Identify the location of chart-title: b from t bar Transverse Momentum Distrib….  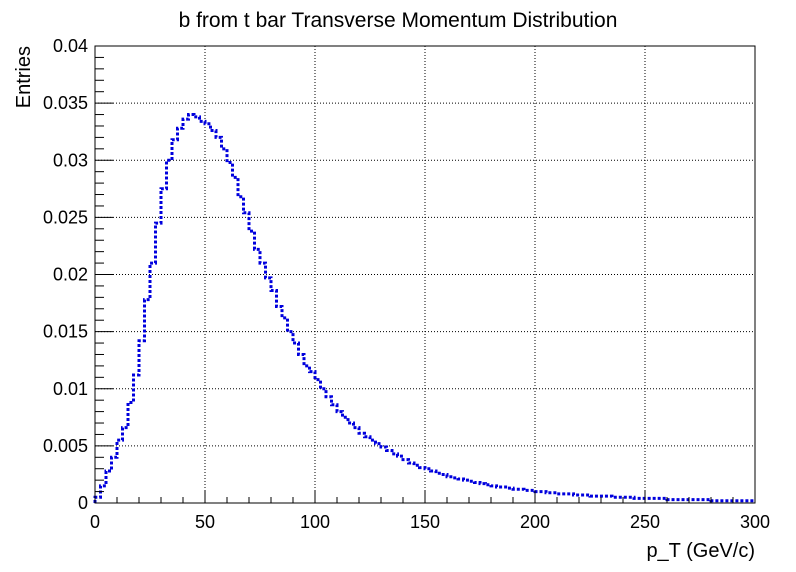
(398, 20).